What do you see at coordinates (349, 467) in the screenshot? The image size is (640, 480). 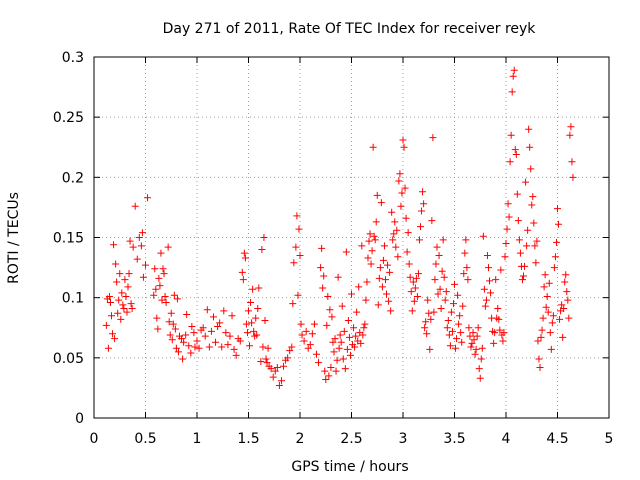 I see `x-axis-label: GPS time / hours` at bounding box center [349, 467].